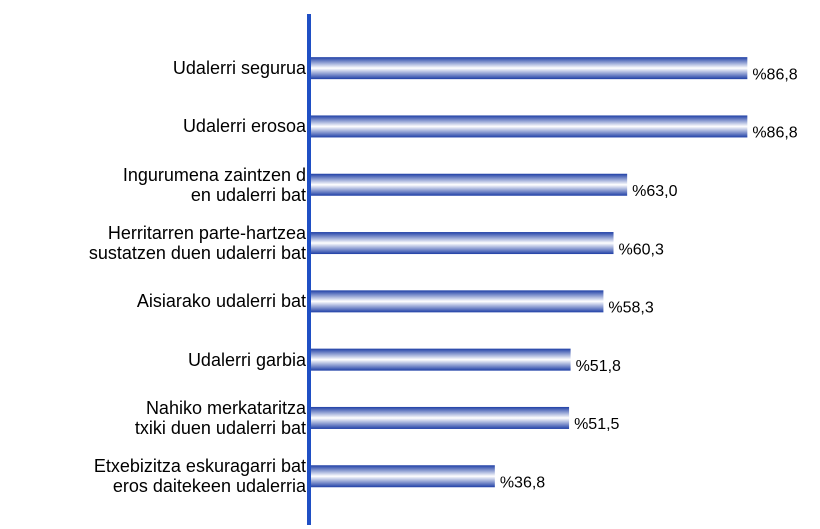  Describe the element at coordinates (221, 301) in the screenshot. I see `category-label: Aisiarako udalerri bat` at that location.